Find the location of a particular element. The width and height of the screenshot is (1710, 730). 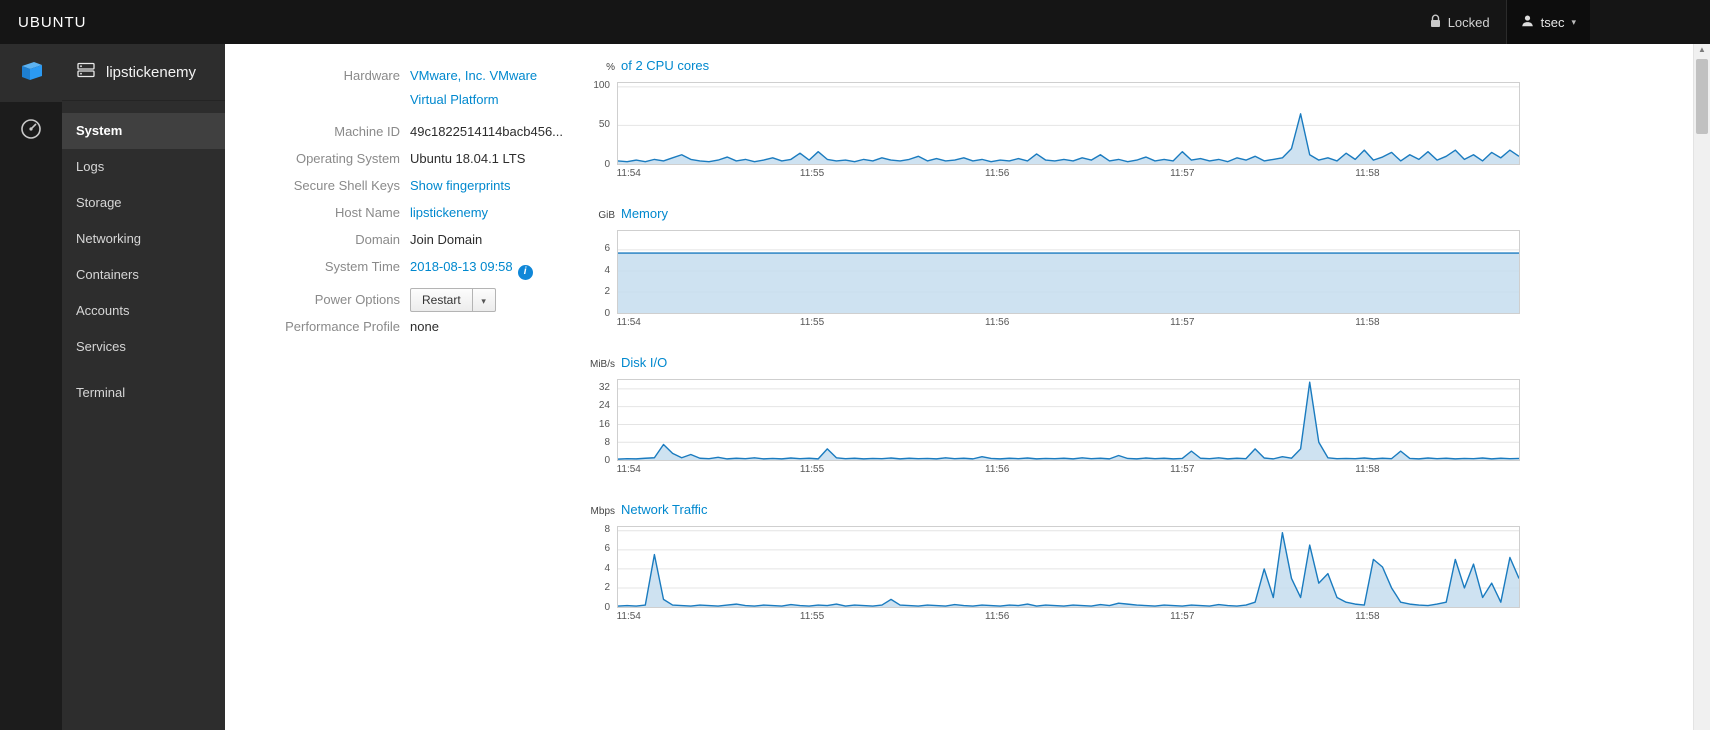

chart-title-link: Memory is located at coordinates (644, 213).